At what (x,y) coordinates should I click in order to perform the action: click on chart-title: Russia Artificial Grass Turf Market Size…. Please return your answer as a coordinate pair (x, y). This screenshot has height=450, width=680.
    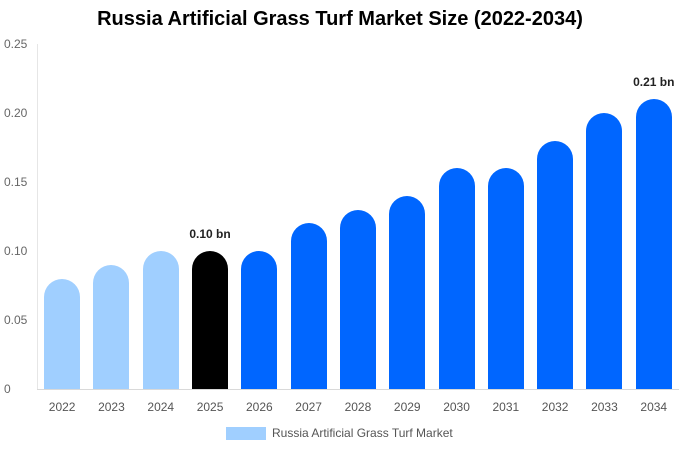
    Looking at the image, I should click on (340, 19).